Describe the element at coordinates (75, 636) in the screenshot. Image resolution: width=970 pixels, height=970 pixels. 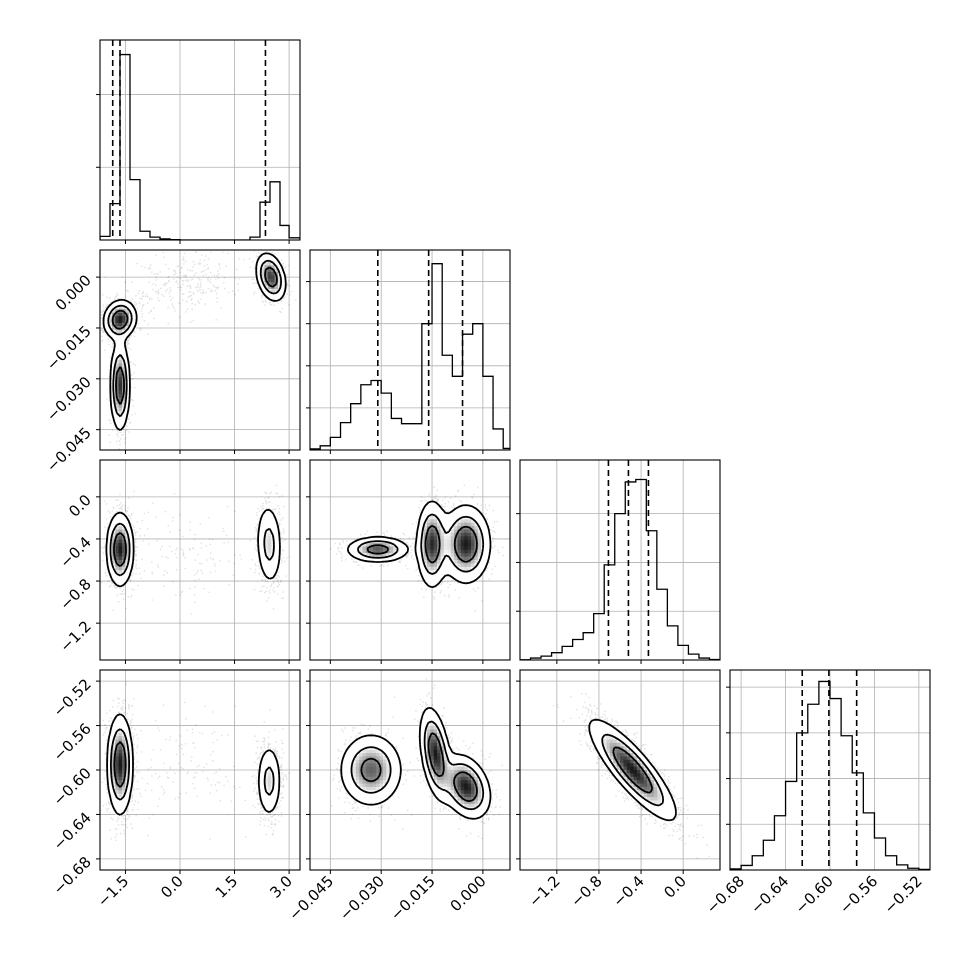
I see `y-tick-label: −1.2` at that location.